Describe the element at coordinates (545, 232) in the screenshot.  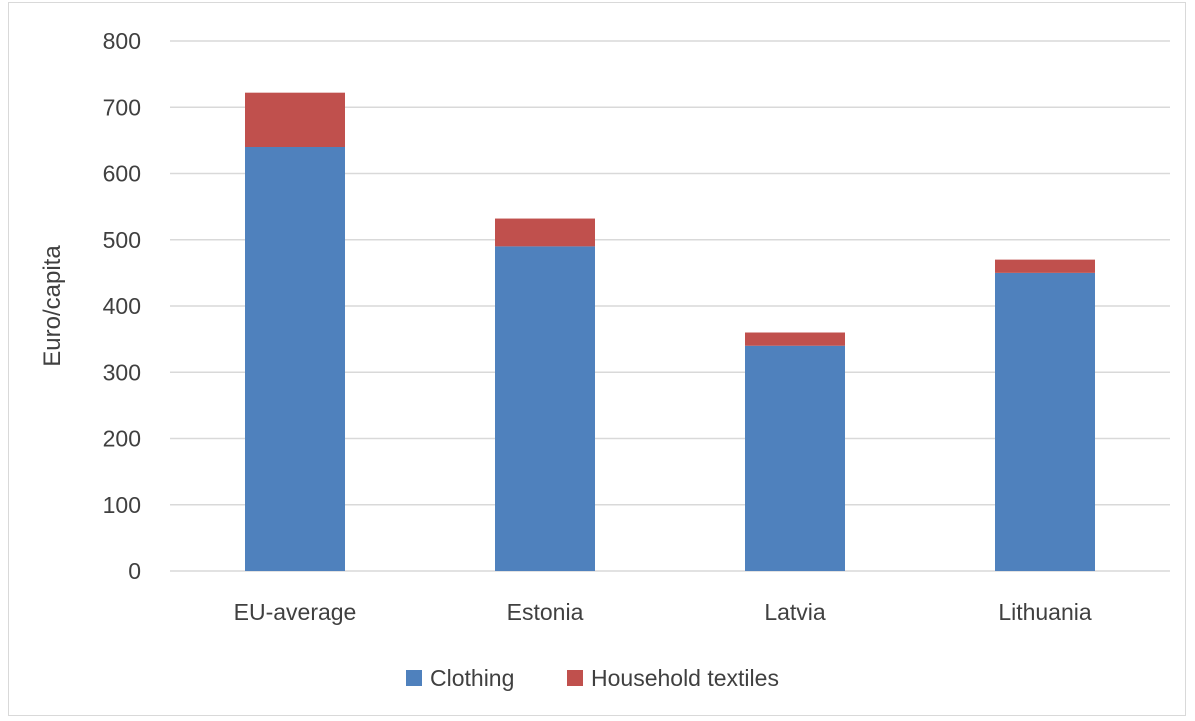
I see `bar-household-textiles-estonia` at that location.